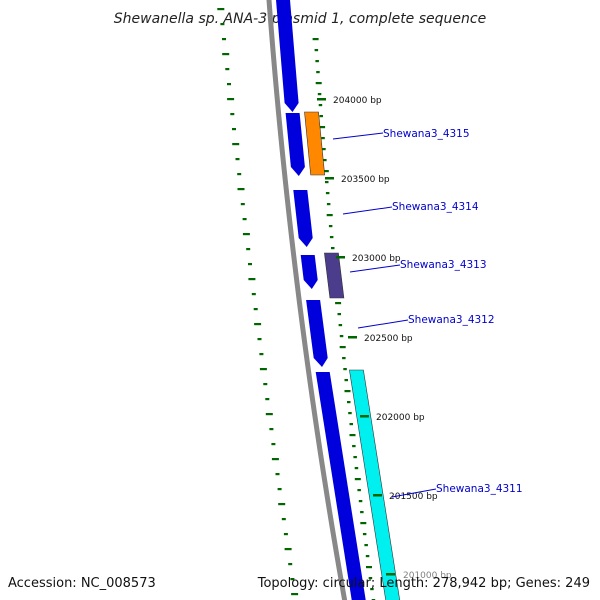 Image resolution: width=600 pixels, height=600 pixels. I want to click on tick-label-201500: 201500 bp, so click(413, 497).